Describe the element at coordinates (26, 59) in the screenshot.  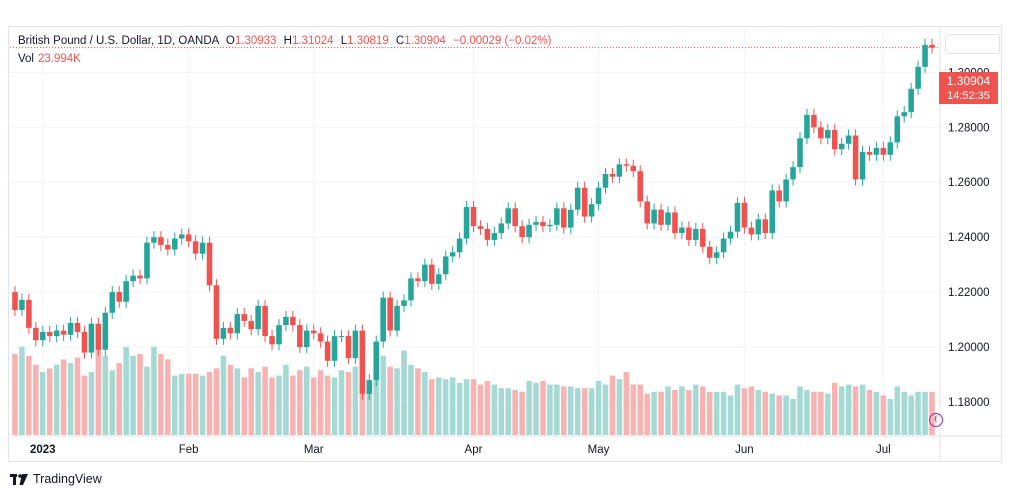
I see `volume-label: Vol` at that location.